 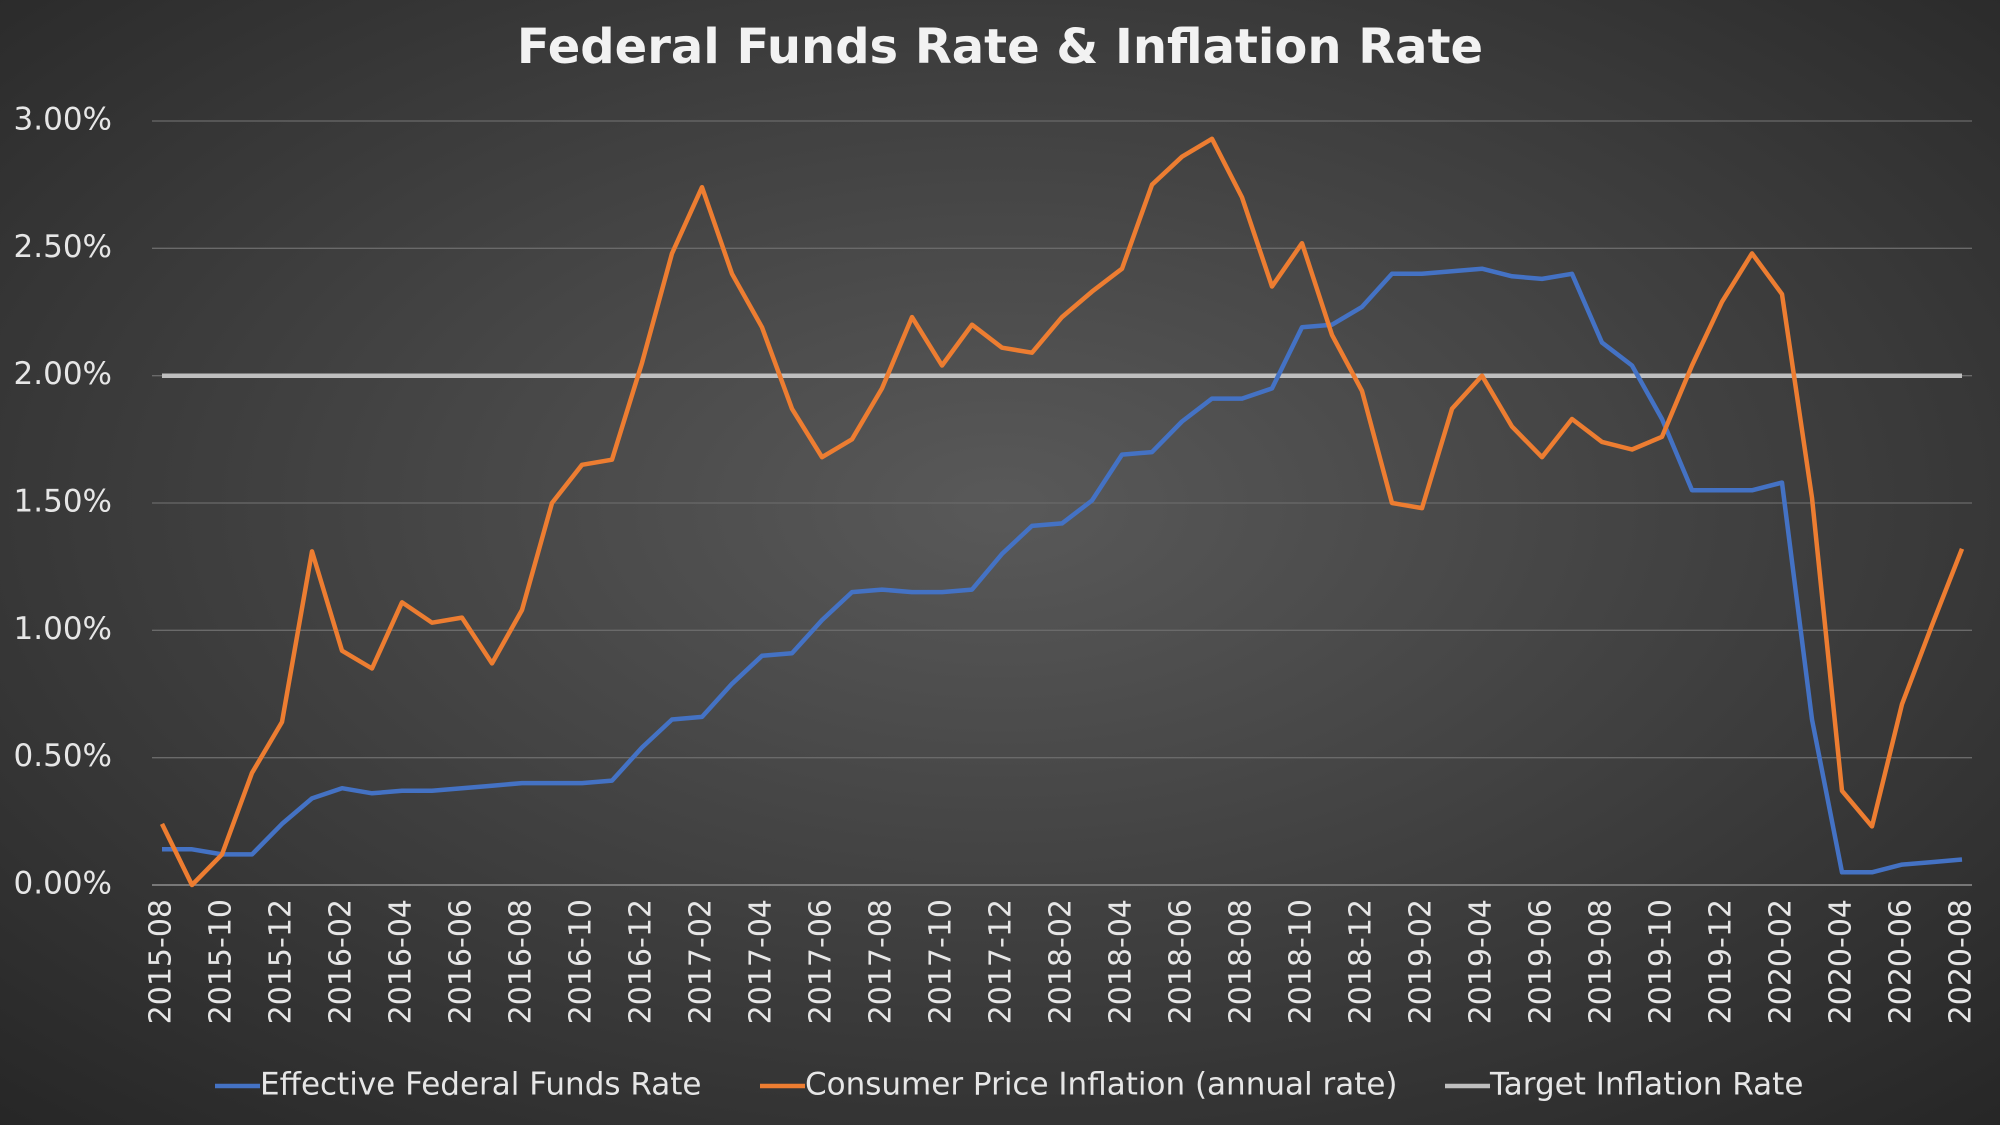 What do you see at coordinates (701, 961) in the screenshot?
I see `x-tick-label: 2017-02` at bounding box center [701, 961].